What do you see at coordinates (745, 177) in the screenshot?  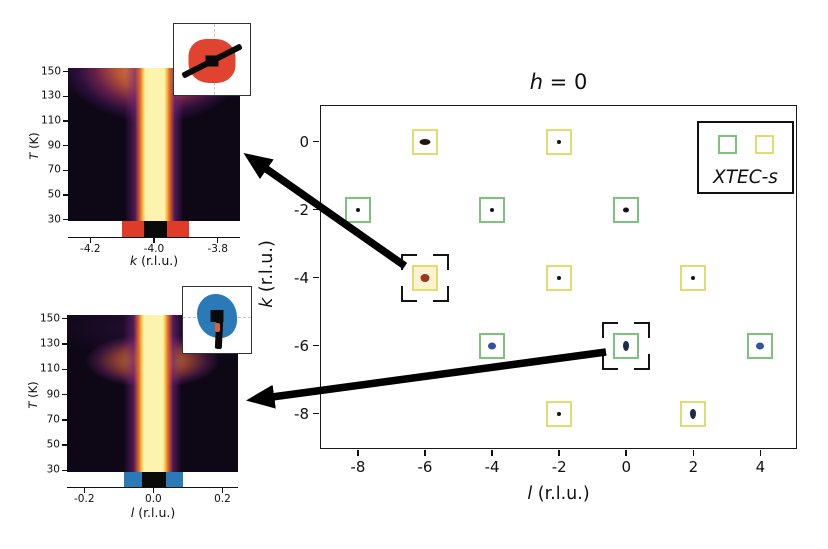 I see `legend-label: XTEC-s` at bounding box center [745, 177].